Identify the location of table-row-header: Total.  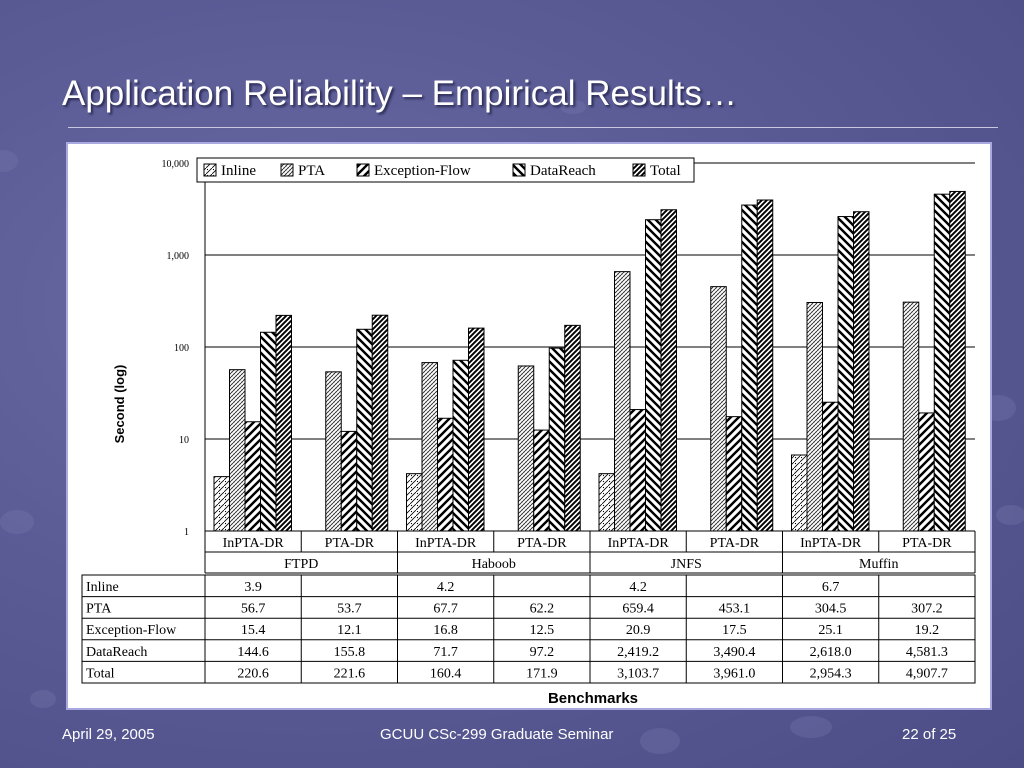
(100, 673).